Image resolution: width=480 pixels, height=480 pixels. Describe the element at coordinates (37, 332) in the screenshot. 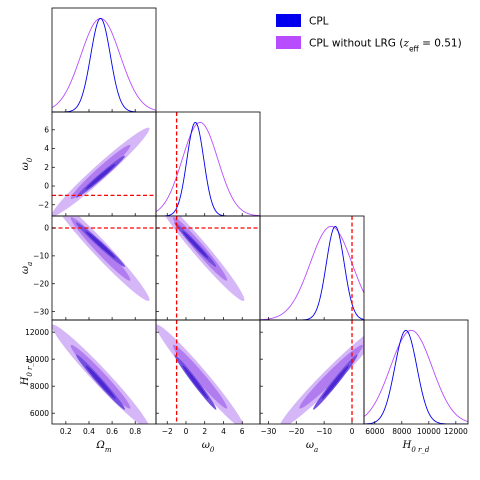

I see `y-tick-label-h0rd: 12000` at that location.